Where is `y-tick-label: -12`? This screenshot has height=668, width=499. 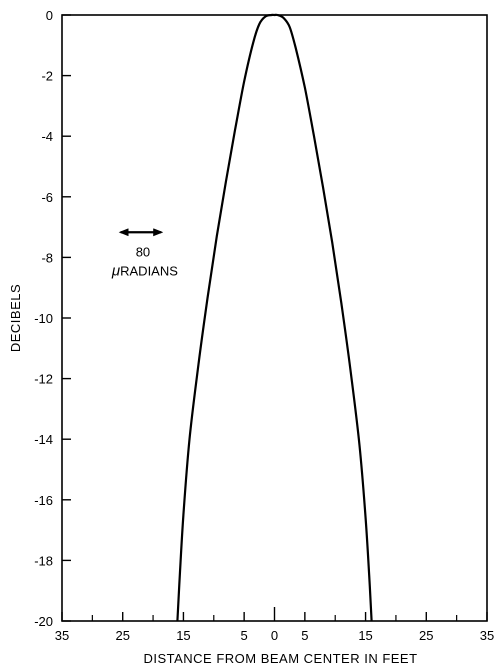
y-tick-label: -12 is located at coordinates (43, 379).